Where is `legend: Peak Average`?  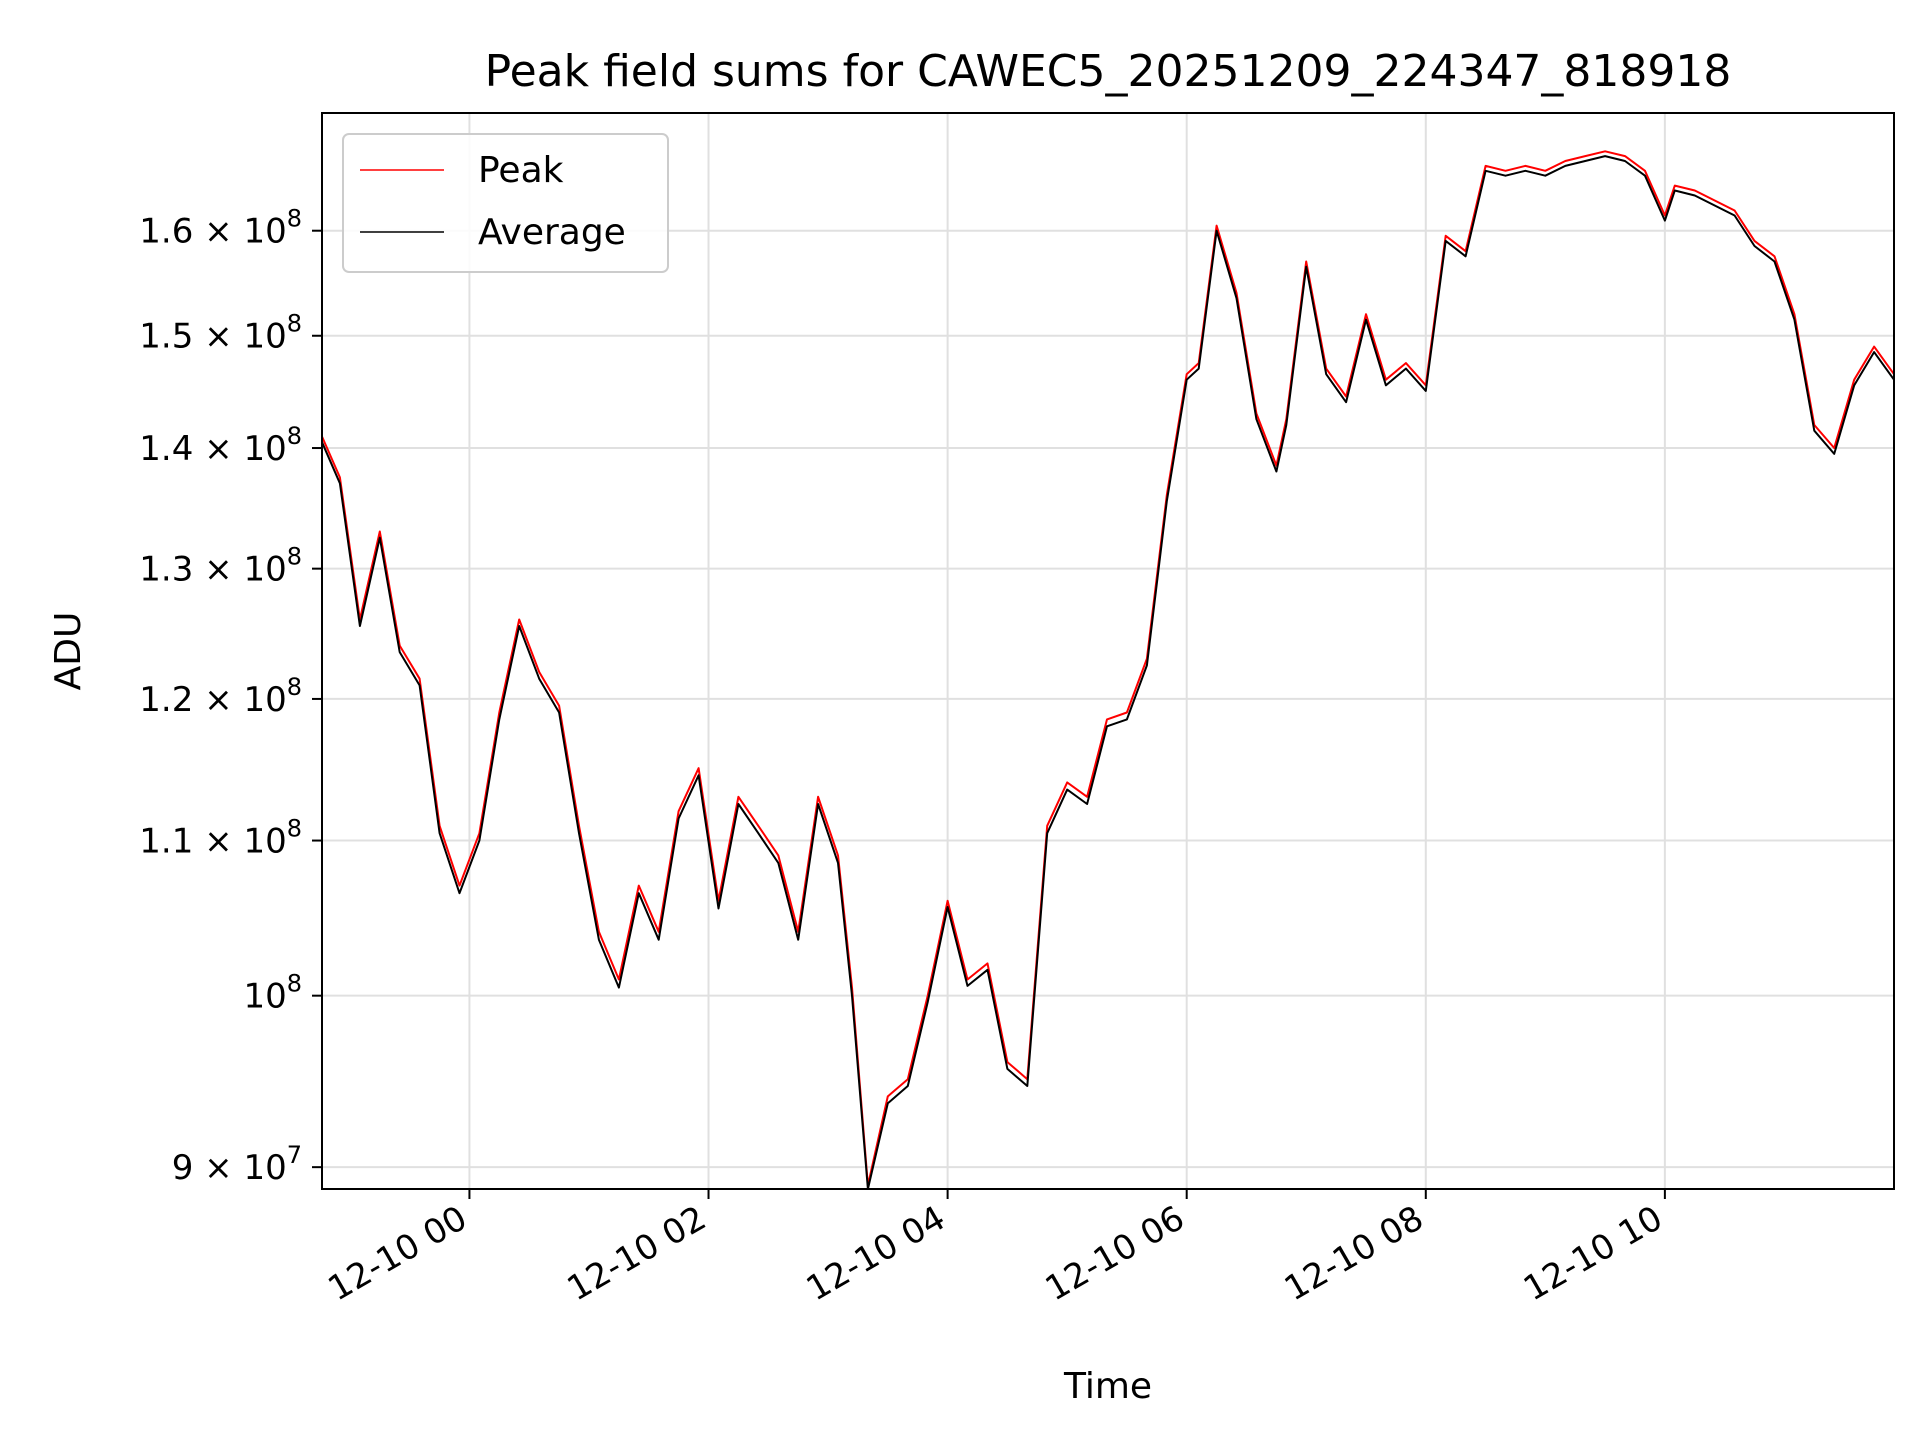 legend: Peak Average is located at coordinates (505, 203).